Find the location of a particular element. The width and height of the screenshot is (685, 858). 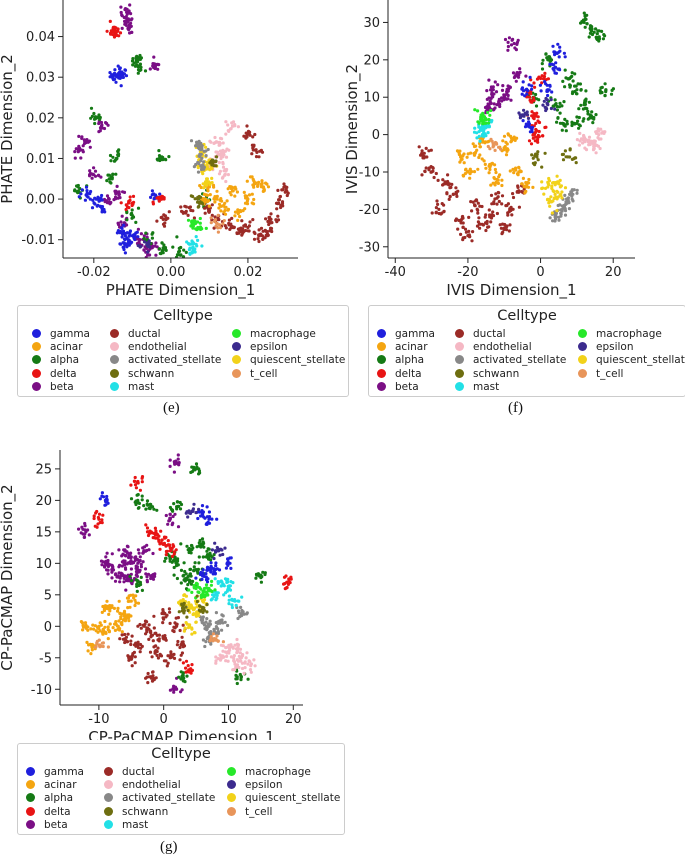

legend-label: gamma is located at coordinates (415, 334).